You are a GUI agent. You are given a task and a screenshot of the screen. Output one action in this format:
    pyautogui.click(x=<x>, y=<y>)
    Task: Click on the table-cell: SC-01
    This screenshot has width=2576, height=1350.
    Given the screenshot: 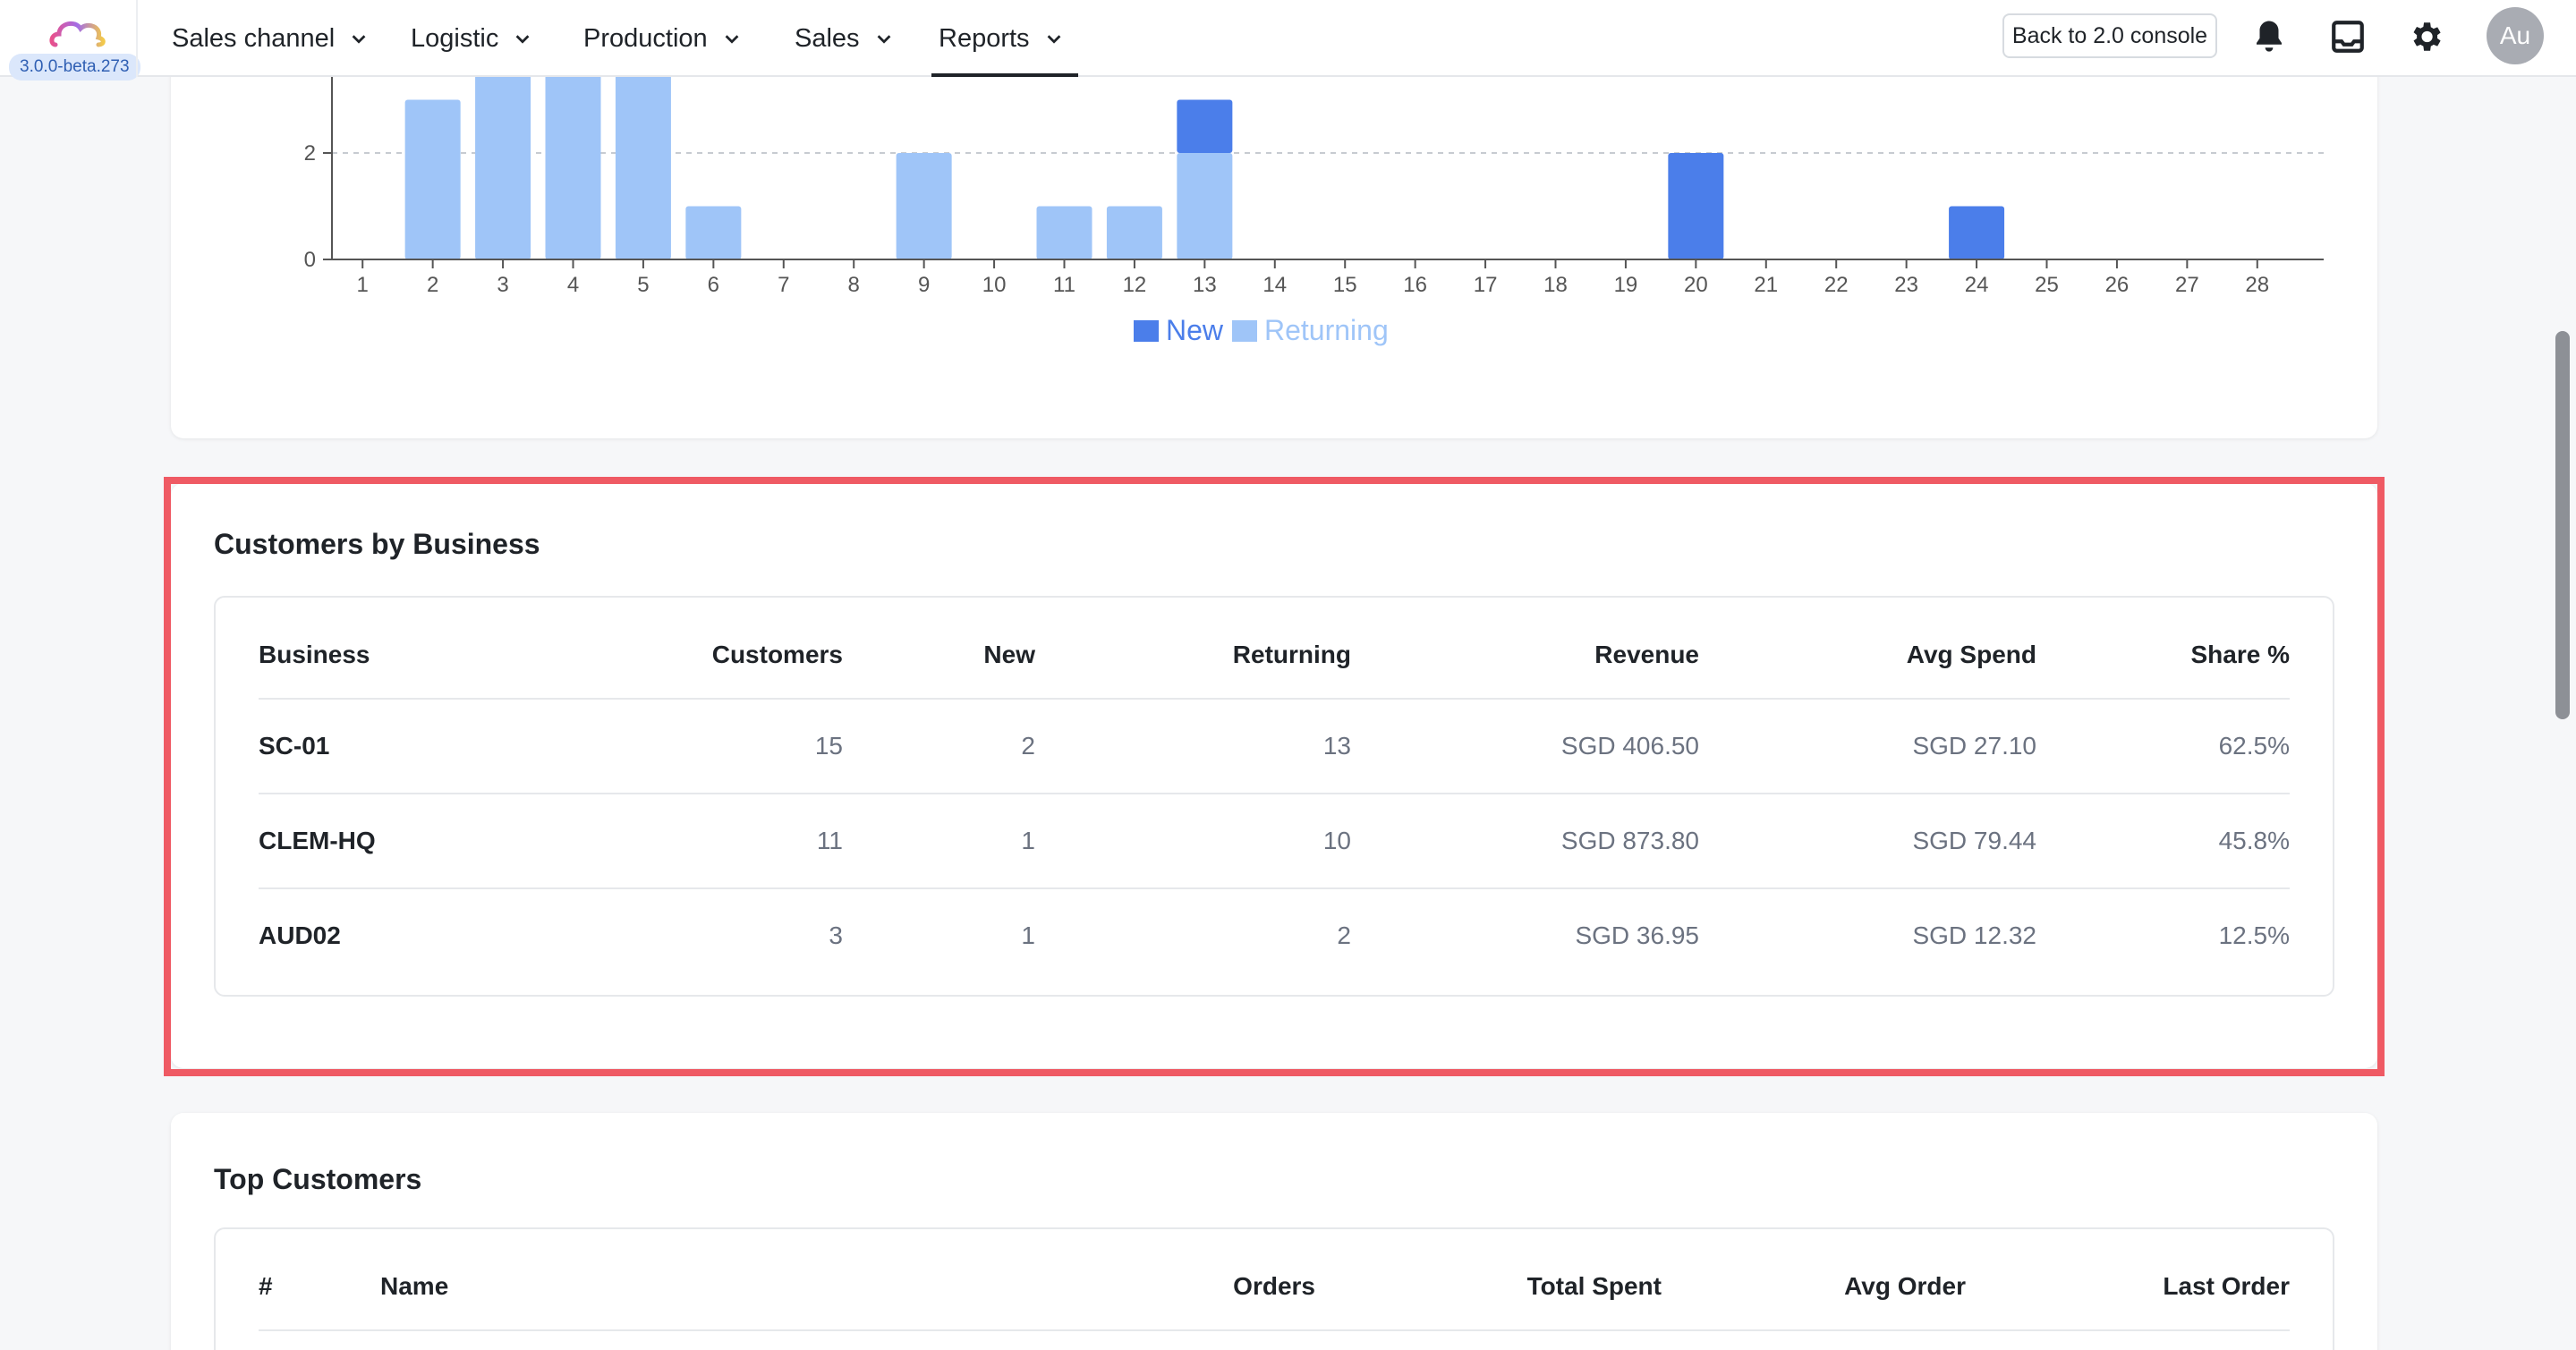 What is the action you would take?
    pyautogui.click(x=294, y=746)
    